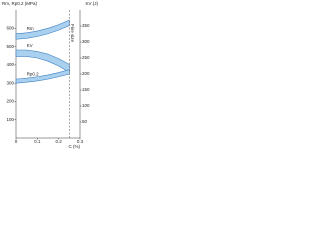 This screenshot has height=240, width=320. What do you see at coordinates (72, 33) in the screenshot?
I see `annotation-label: Fine size` at bounding box center [72, 33].